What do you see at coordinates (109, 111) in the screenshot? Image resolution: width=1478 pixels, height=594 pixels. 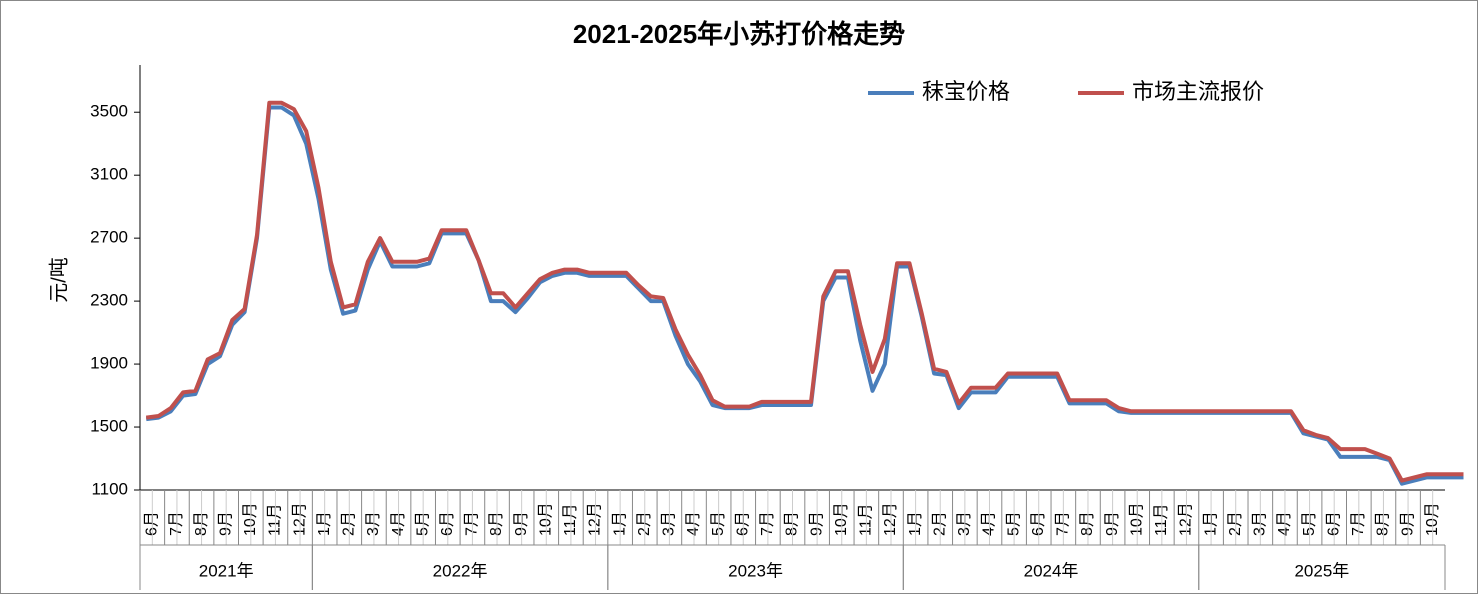 I see `y-tick-label: 3500` at bounding box center [109, 111].